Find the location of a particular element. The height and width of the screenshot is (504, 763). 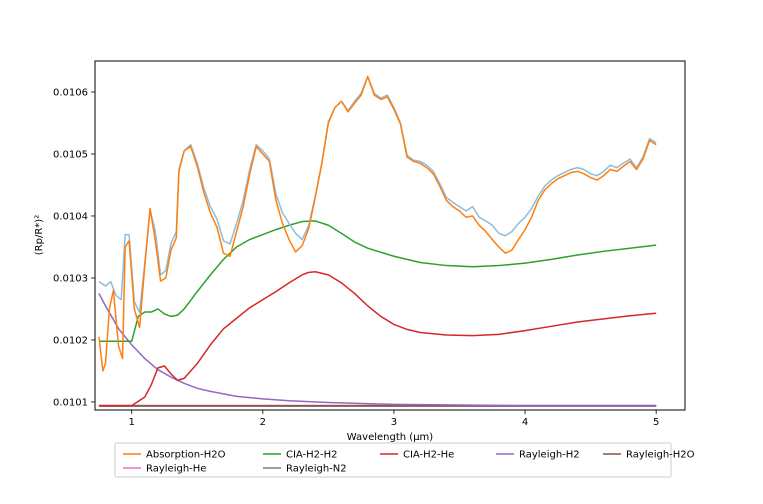

x-tick-label: 2 is located at coordinates (263, 422).